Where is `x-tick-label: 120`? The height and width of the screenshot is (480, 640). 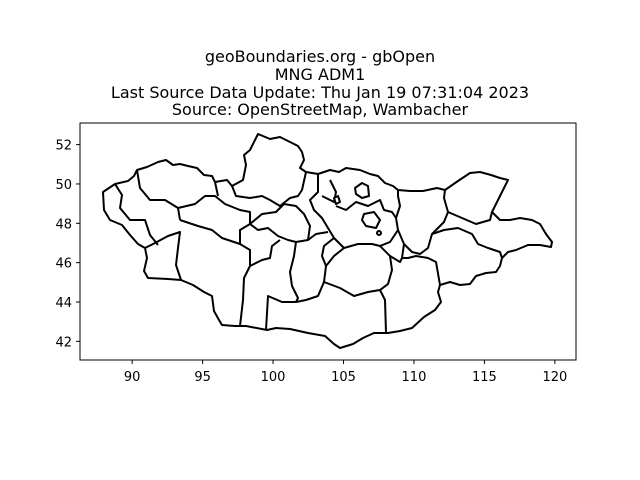 x-tick-label: 120 is located at coordinates (554, 377).